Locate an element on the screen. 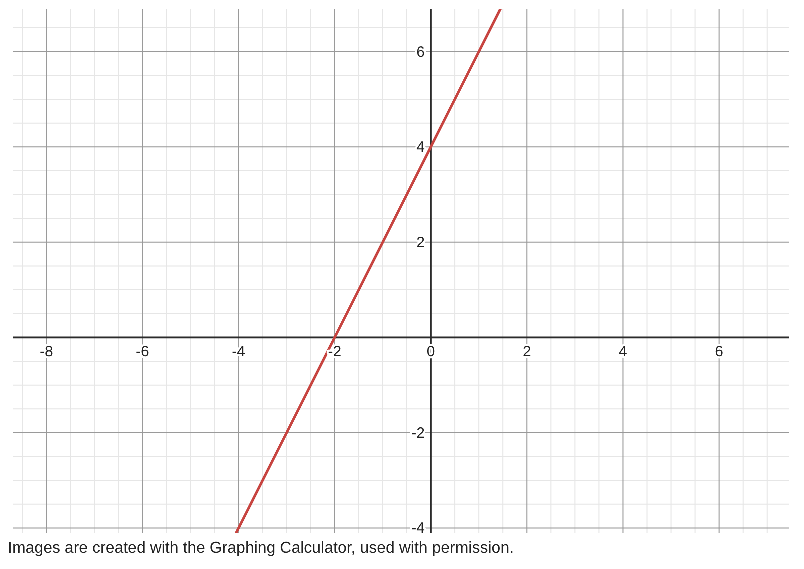 This screenshot has height=569, width=804. y-tick-label: 4 is located at coordinates (421, 147).